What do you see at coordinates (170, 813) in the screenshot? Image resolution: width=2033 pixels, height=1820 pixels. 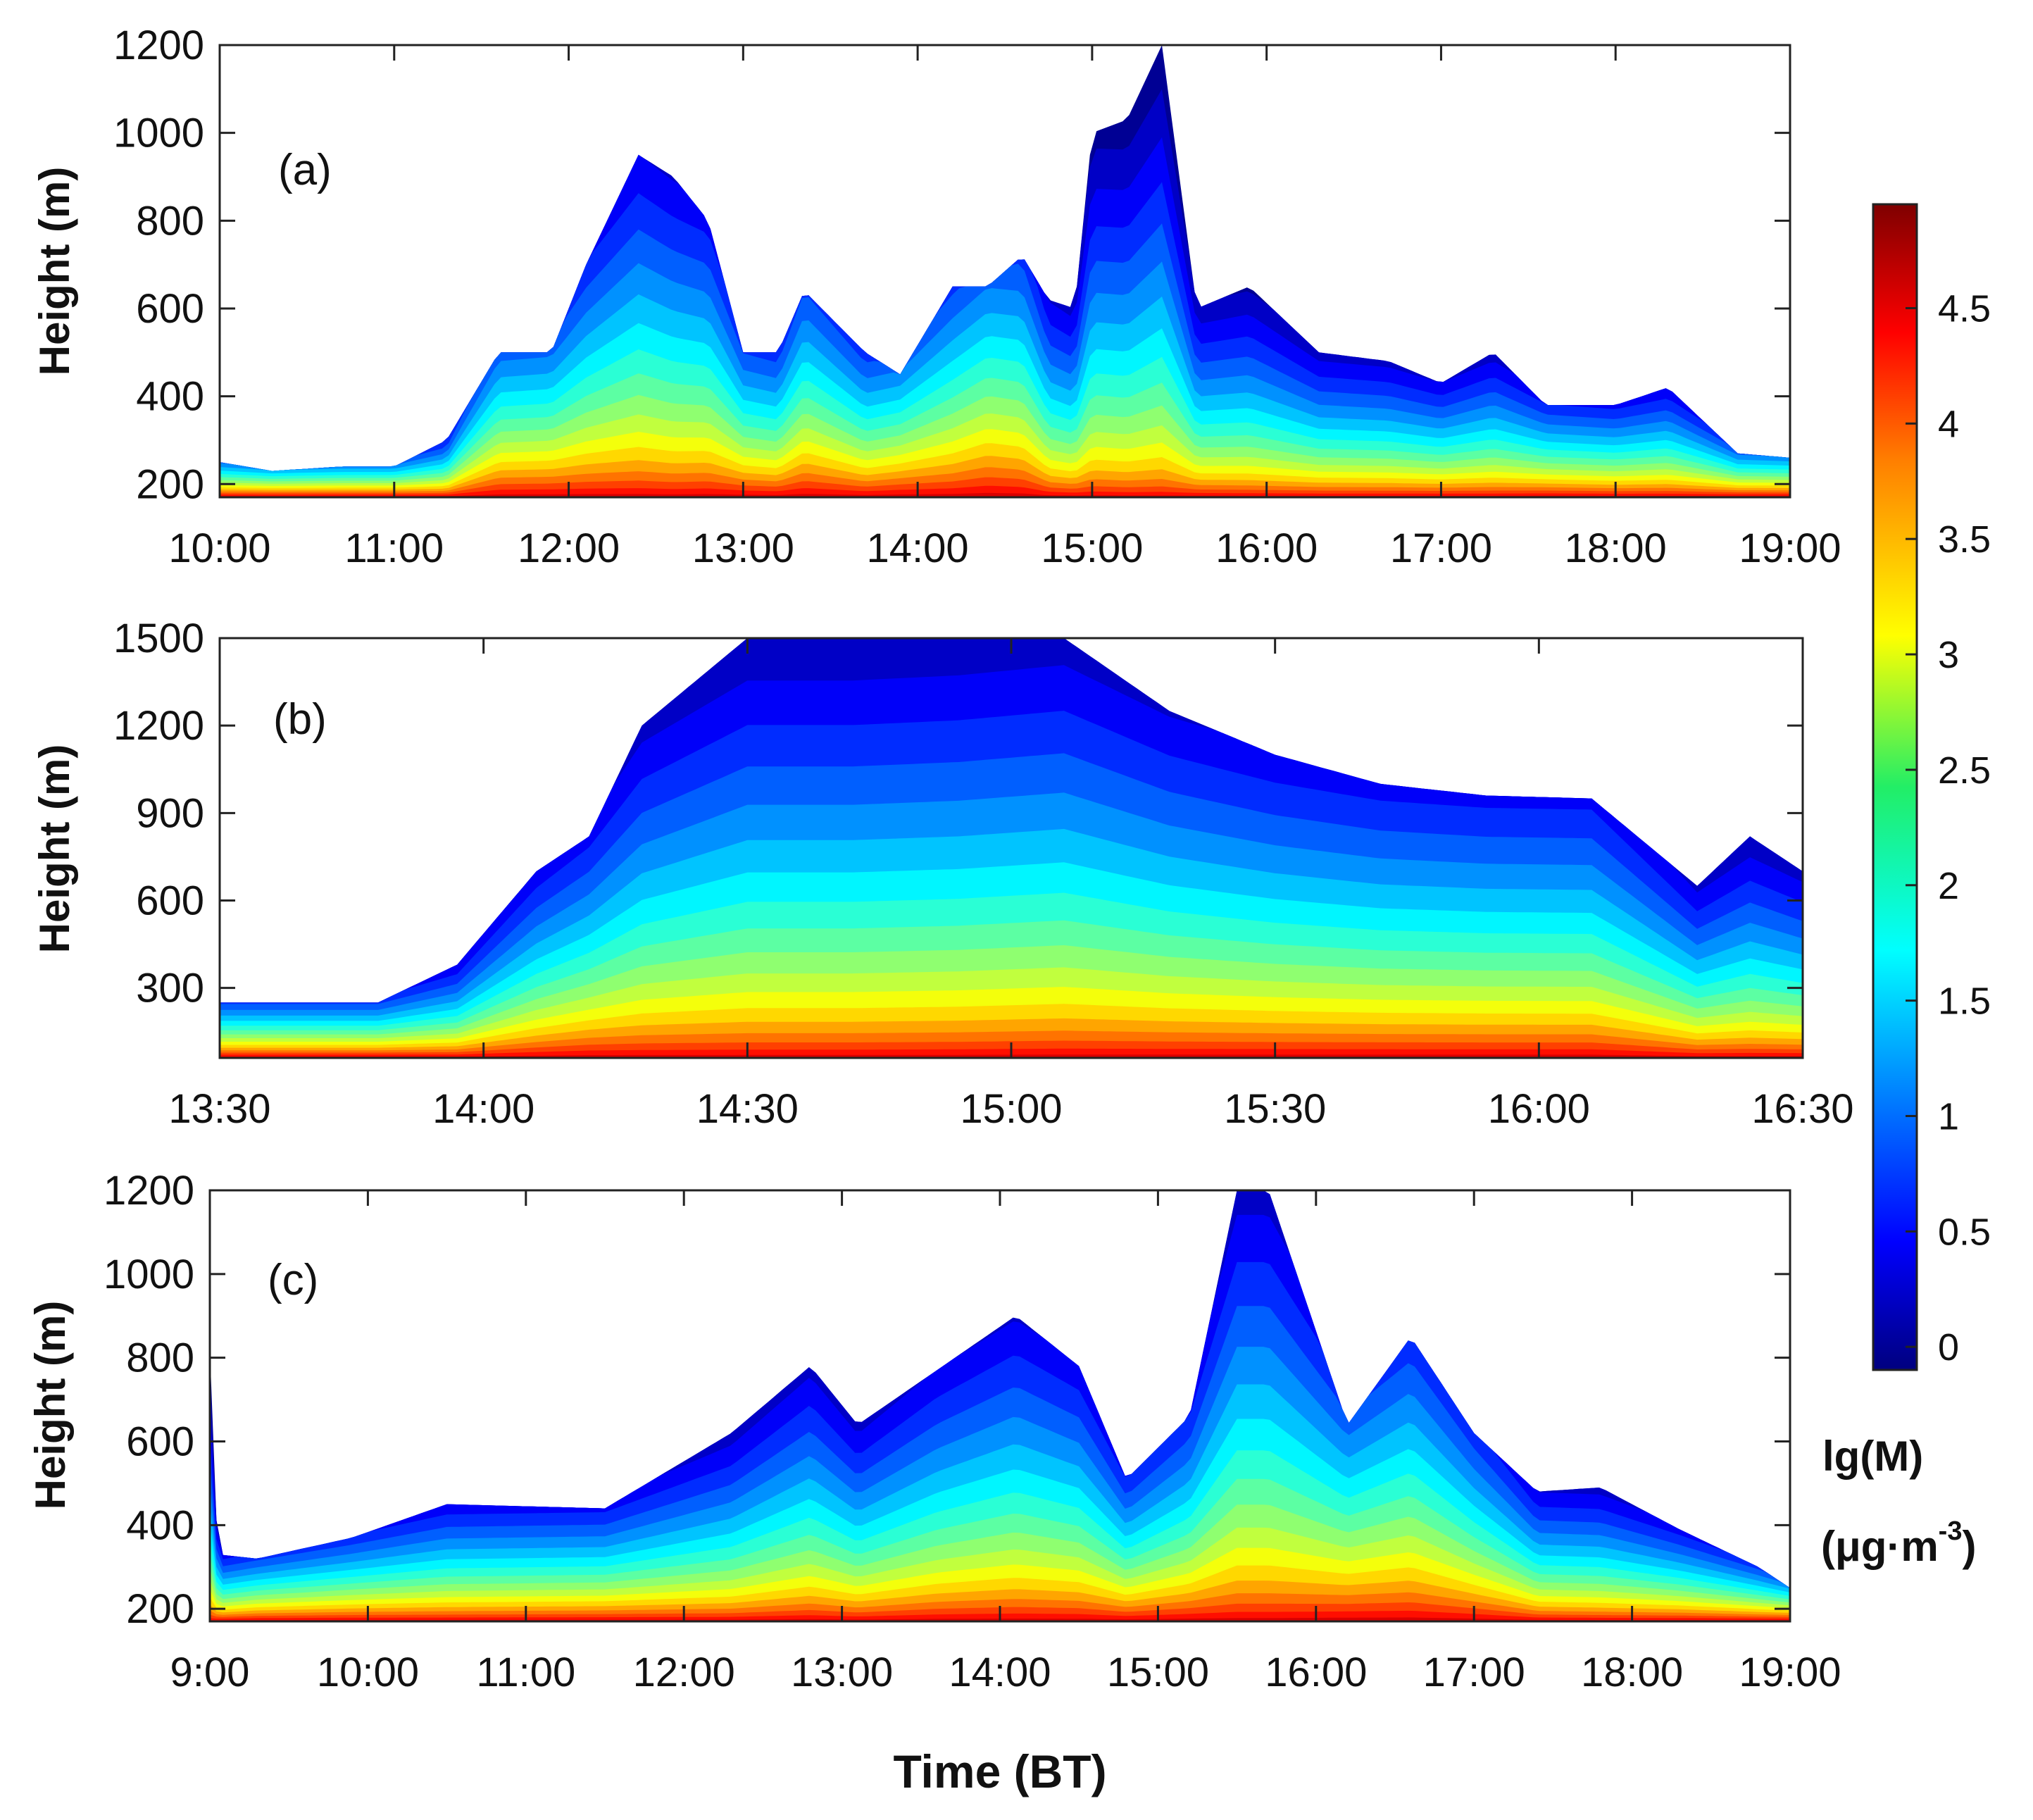 I see `y-tick-label: 900` at bounding box center [170, 813].